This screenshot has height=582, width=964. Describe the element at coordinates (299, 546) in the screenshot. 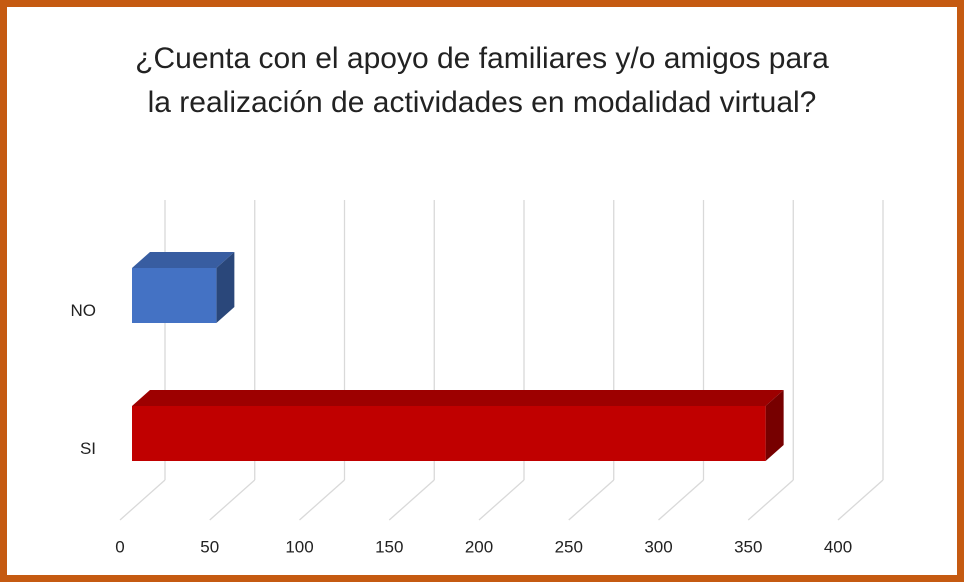

I see `x-tick-label: 100` at that location.